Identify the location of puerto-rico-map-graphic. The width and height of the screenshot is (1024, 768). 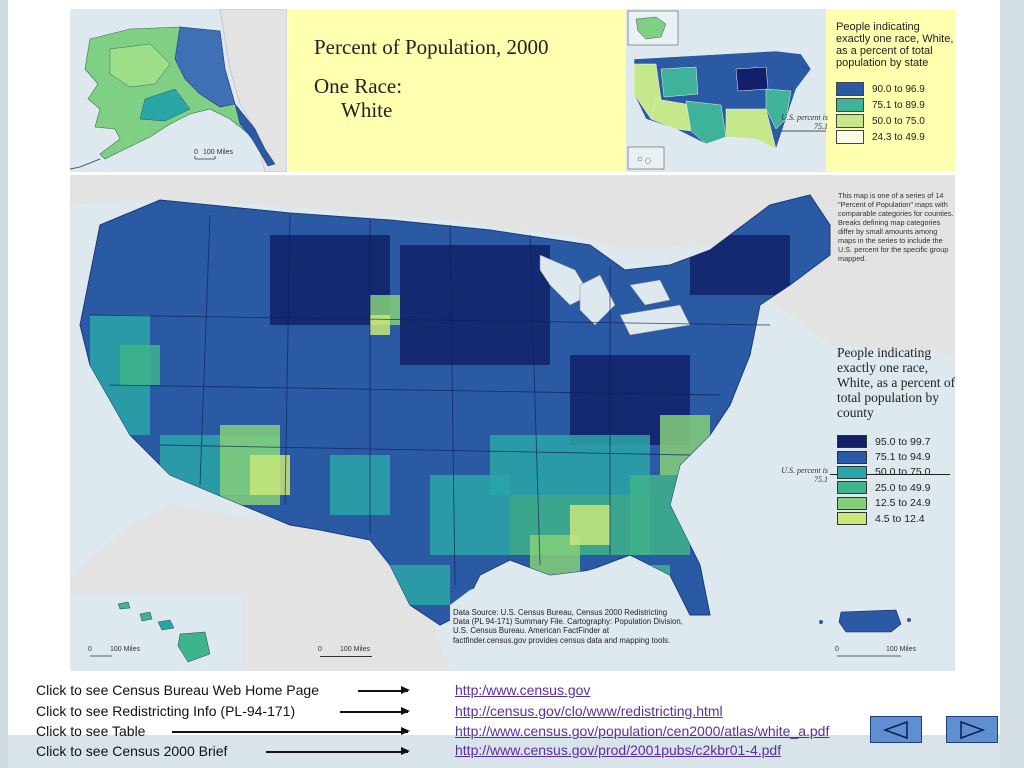
(865, 633).